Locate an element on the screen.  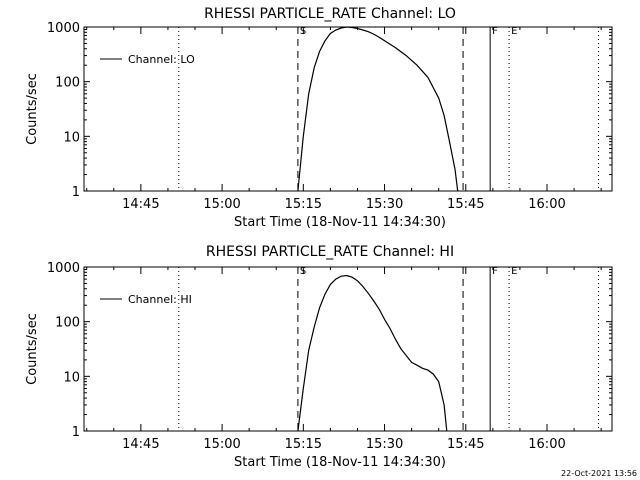
panel-1-y-axis-label: Counts/sec is located at coordinates (32, 109).